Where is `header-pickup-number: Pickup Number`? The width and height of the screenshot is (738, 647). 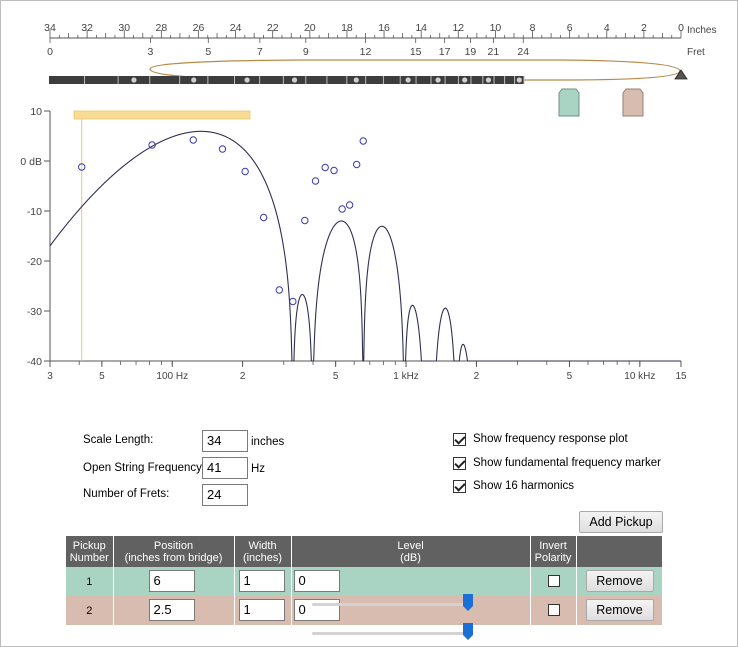
header-pickup-number: Pickup Number is located at coordinates (90, 551).